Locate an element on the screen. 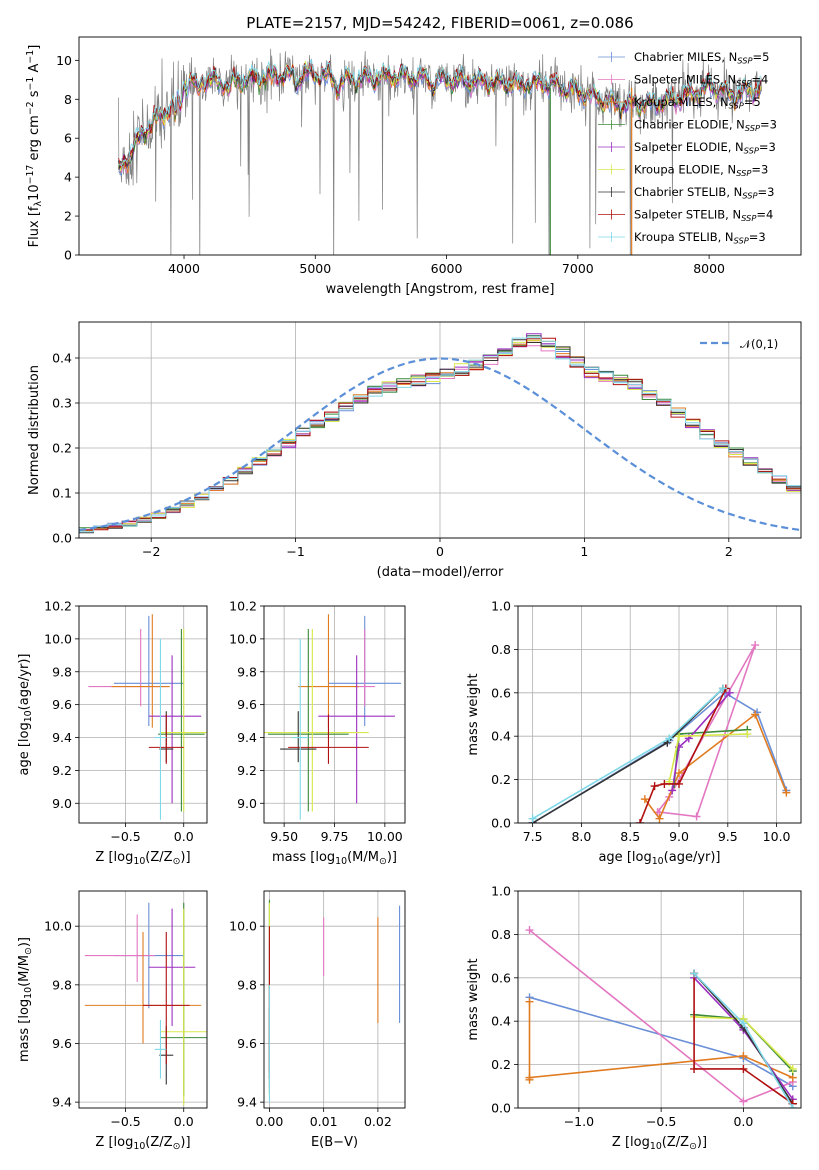 This screenshot has width=819, height=1170. y-tick-label: 2 is located at coordinates (68, 216).